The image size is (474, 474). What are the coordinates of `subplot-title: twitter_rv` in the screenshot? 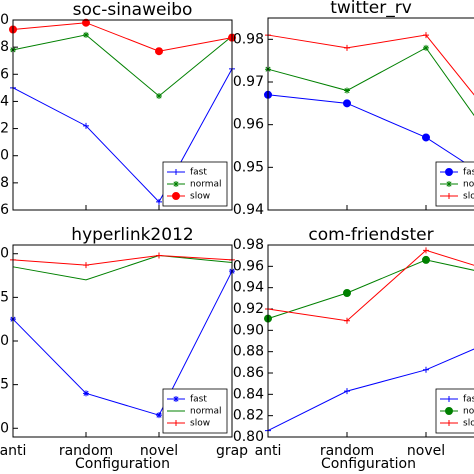 It's located at (371, 9).